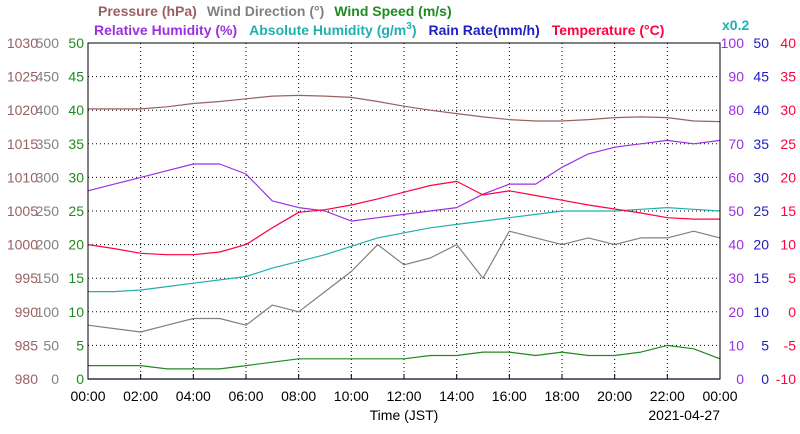 Image resolution: width=800 pixels, height=434 pixels. I want to click on temperature-tick-label: -5, so click(790, 345).